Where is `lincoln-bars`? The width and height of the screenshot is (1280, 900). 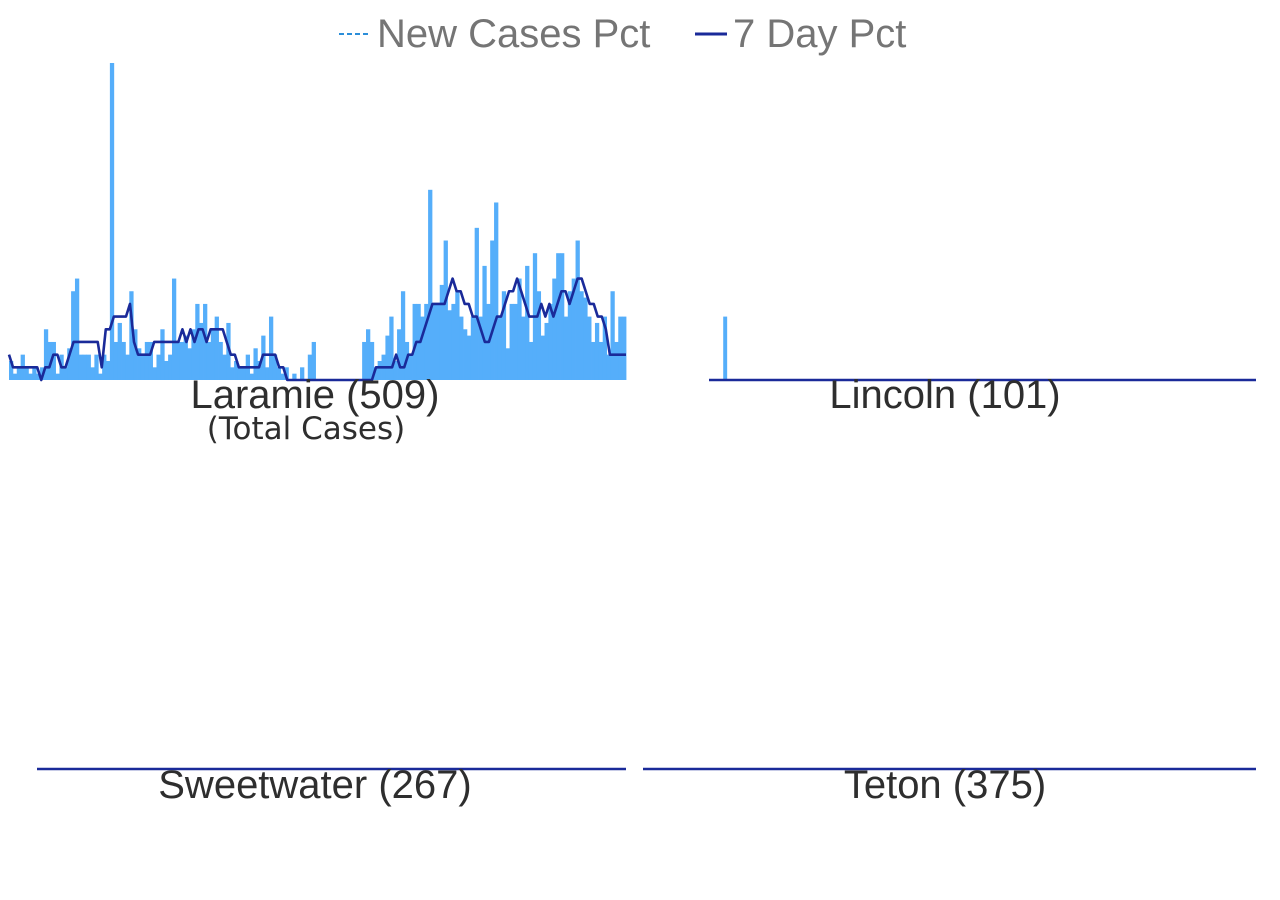 lincoln-bars is located at coordinates (725, 348).